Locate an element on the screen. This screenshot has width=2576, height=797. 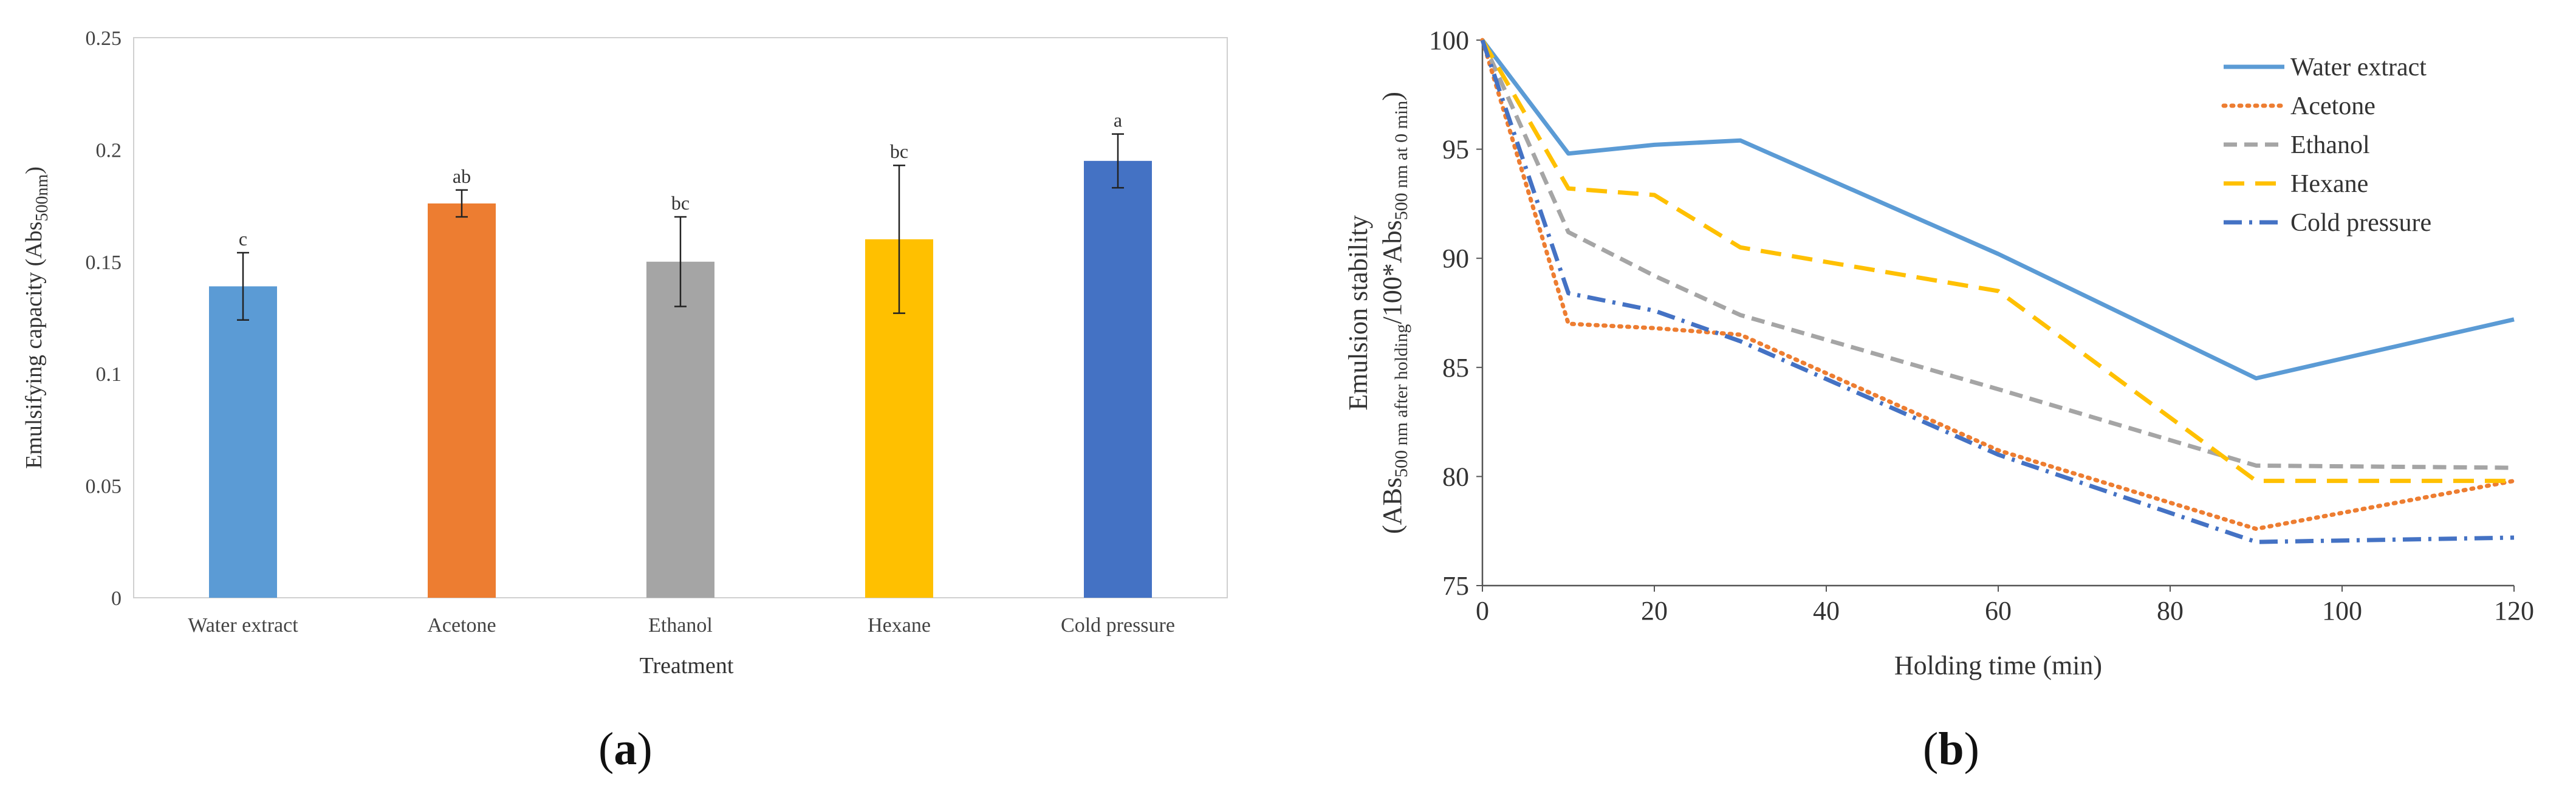
y-tick-labels: 75 80 85 90 95 100 is located at coordinates (1455, 313).